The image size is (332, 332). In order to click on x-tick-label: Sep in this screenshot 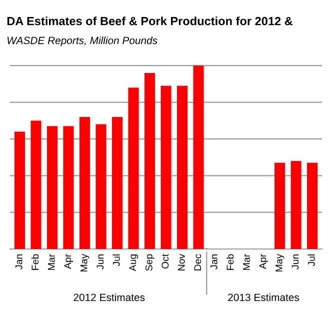, I will do `click(149, 262)`.